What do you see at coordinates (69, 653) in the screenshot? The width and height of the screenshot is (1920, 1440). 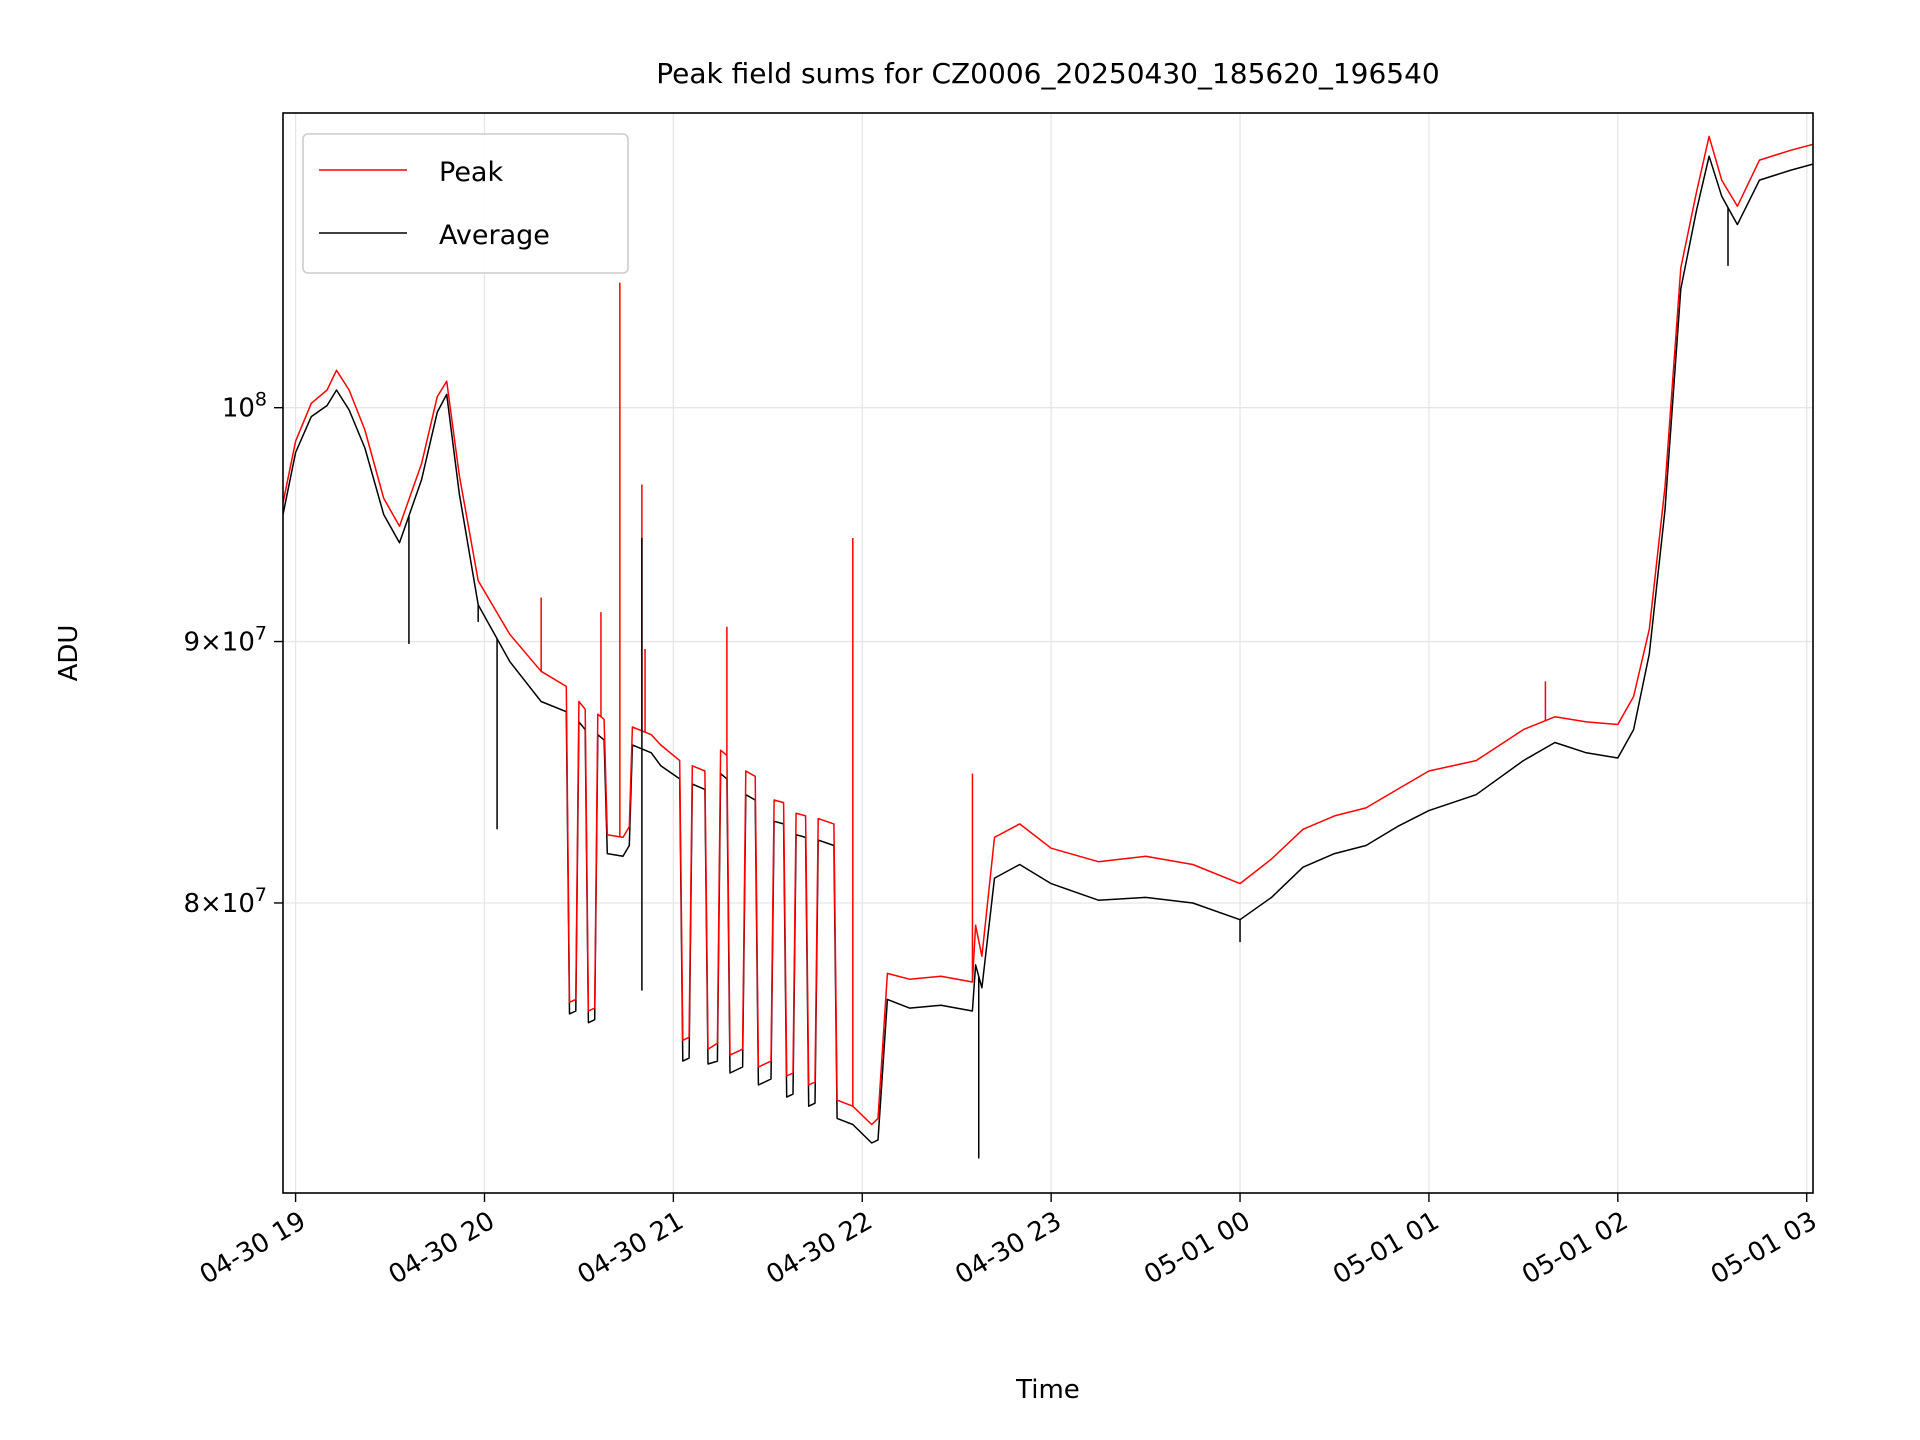 I see `y-axis-label: ADU` at bounding box center [69, 653].